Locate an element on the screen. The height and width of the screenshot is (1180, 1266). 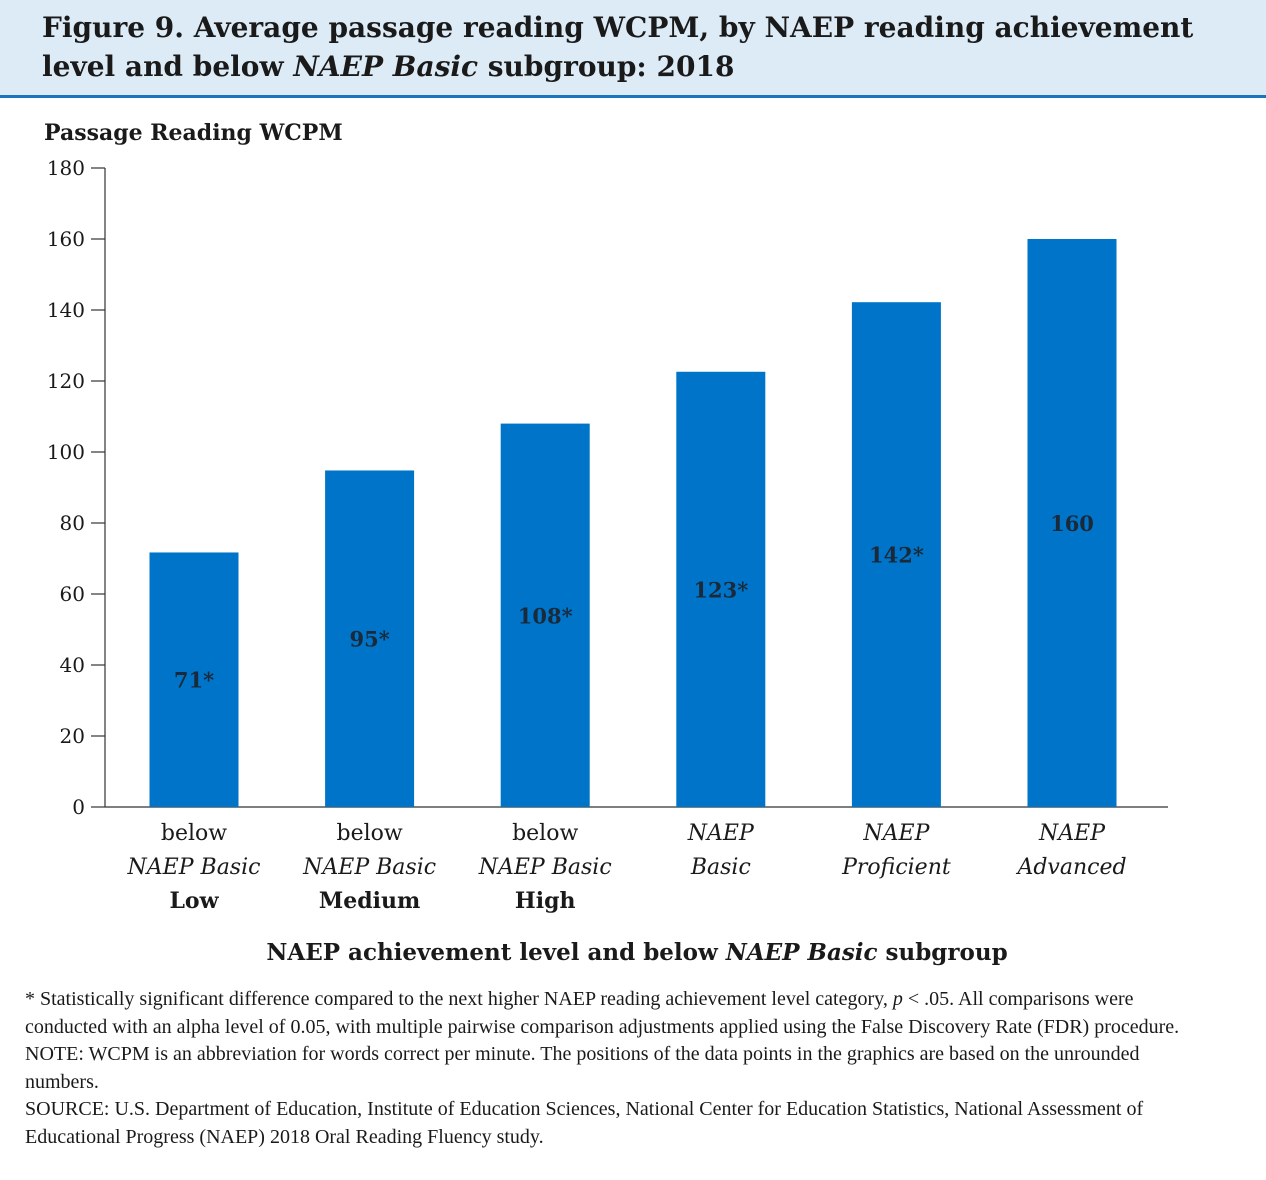
title-italic: NAEP Basic is located at coordinates (386, 66).